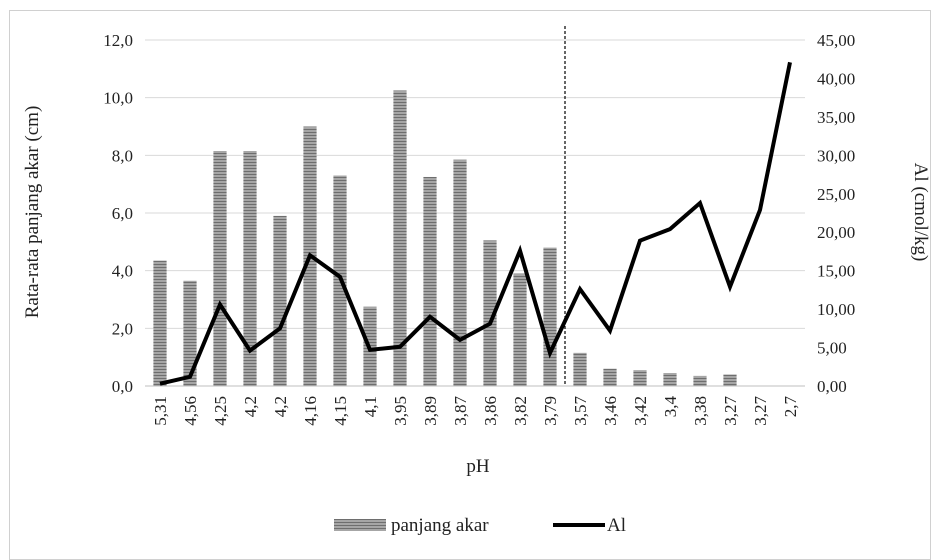 This screenshot has width=941, height=560. What do you see at coordinates (580, 411) in the screenshot?
I see `x-tick-label: 3,57` at bounding box center [580, 411].